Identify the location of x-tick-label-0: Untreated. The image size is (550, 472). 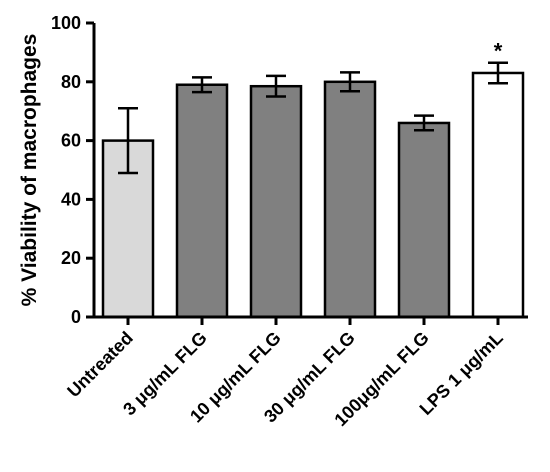
(100, 365).